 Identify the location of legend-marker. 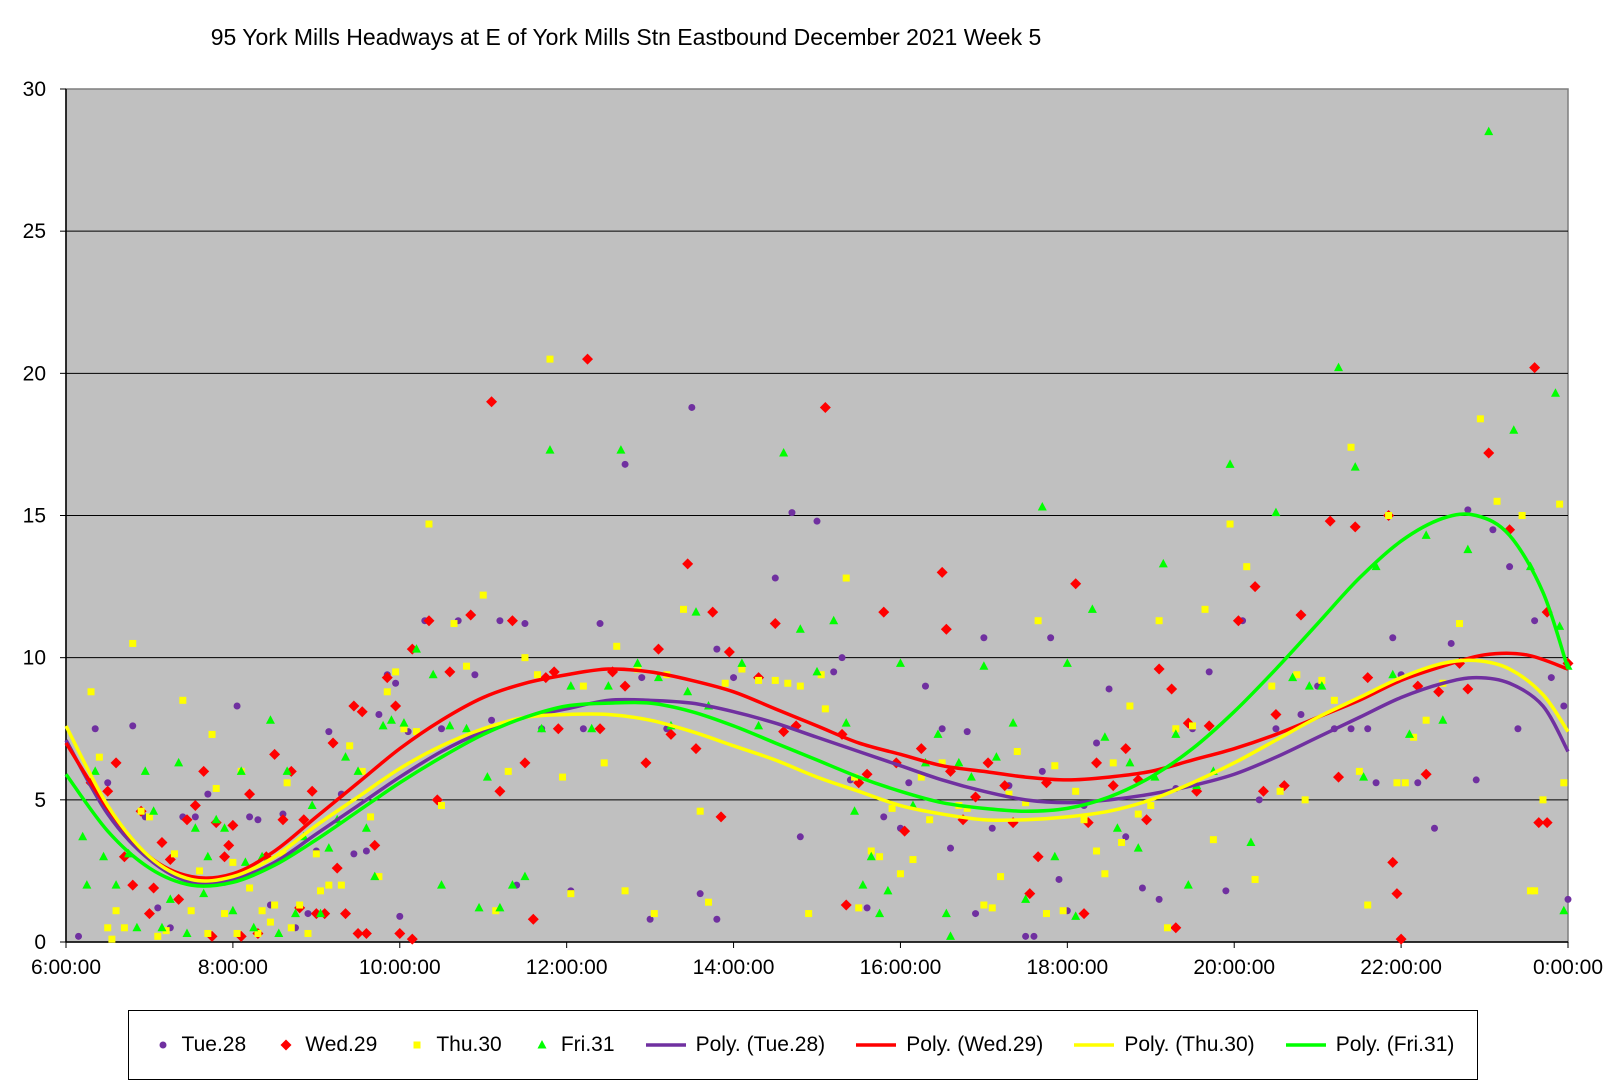
(286, 1045).